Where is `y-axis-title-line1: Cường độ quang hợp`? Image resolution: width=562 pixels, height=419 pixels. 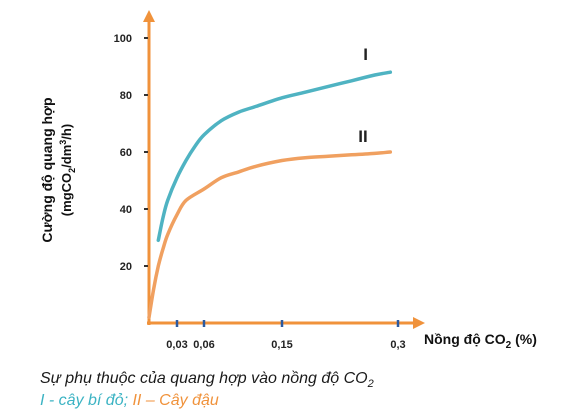
y-axis-title-line1: Cường độ quang hợp is located at coordinates (47, 169).